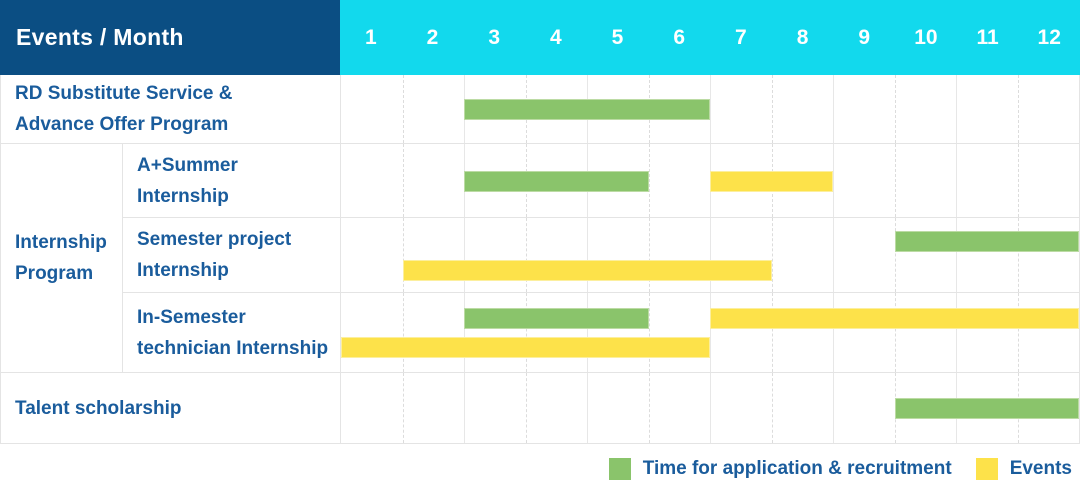  Describe the element at coordinates (191, 317) in the screenshot. I see `row-label-line: In-Semester` at that location.